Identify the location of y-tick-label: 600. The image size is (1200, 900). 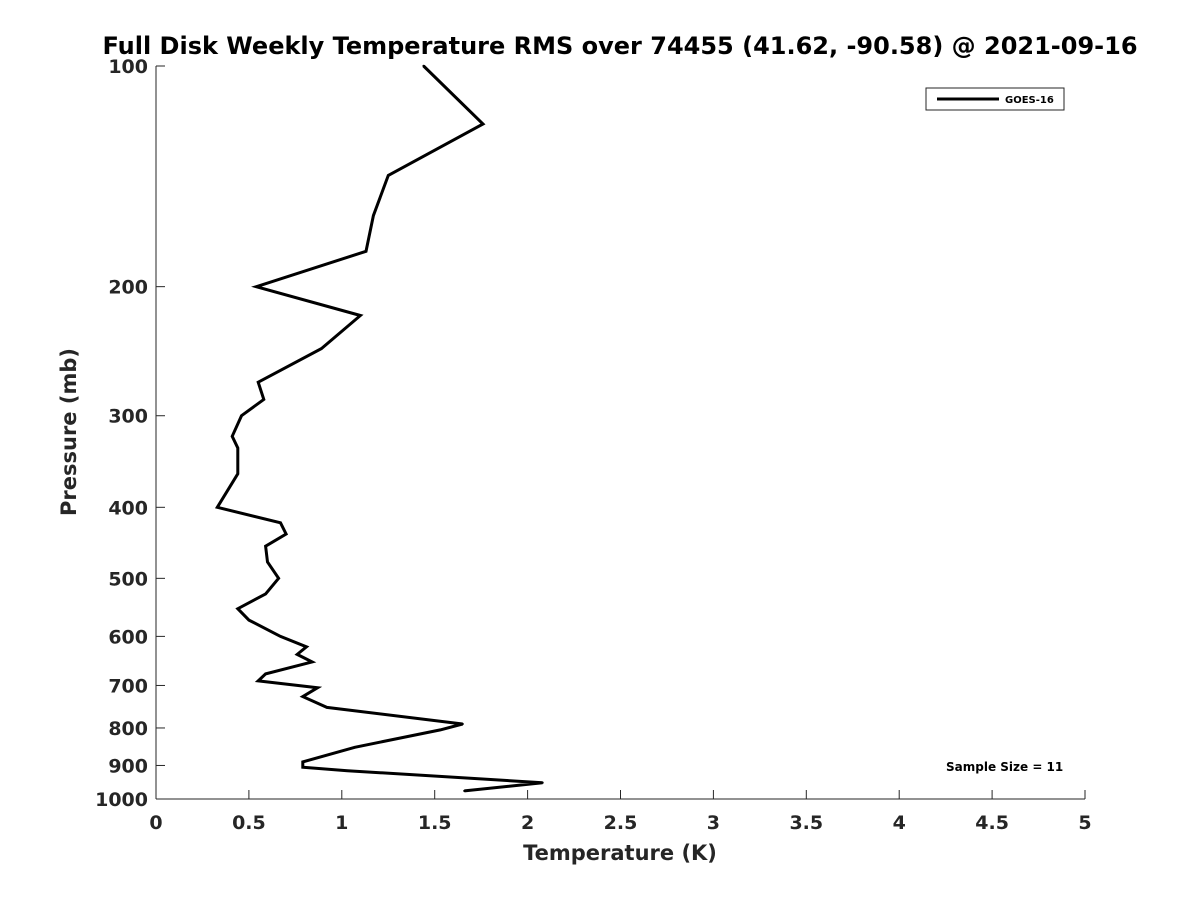
(128, 637).